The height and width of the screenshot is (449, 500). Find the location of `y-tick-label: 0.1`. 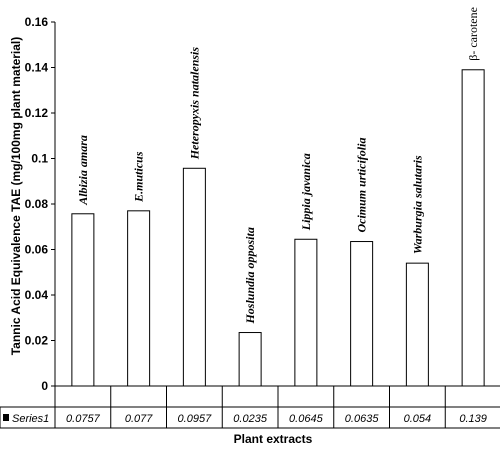

y-tick-label: 0.1 is located at coordinates (39, 159).